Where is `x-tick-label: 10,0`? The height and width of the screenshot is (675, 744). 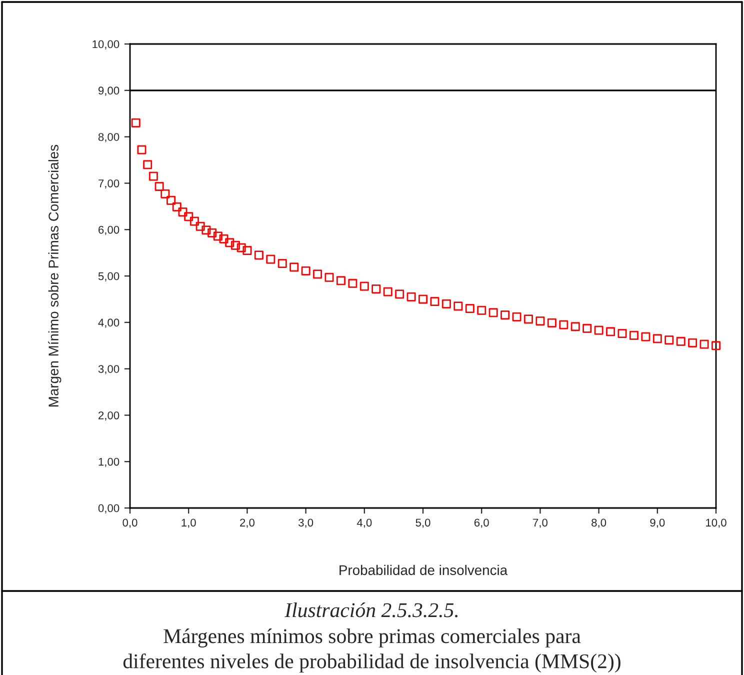
x-tick-label: 10,0 is located at coordinates (716, 523).